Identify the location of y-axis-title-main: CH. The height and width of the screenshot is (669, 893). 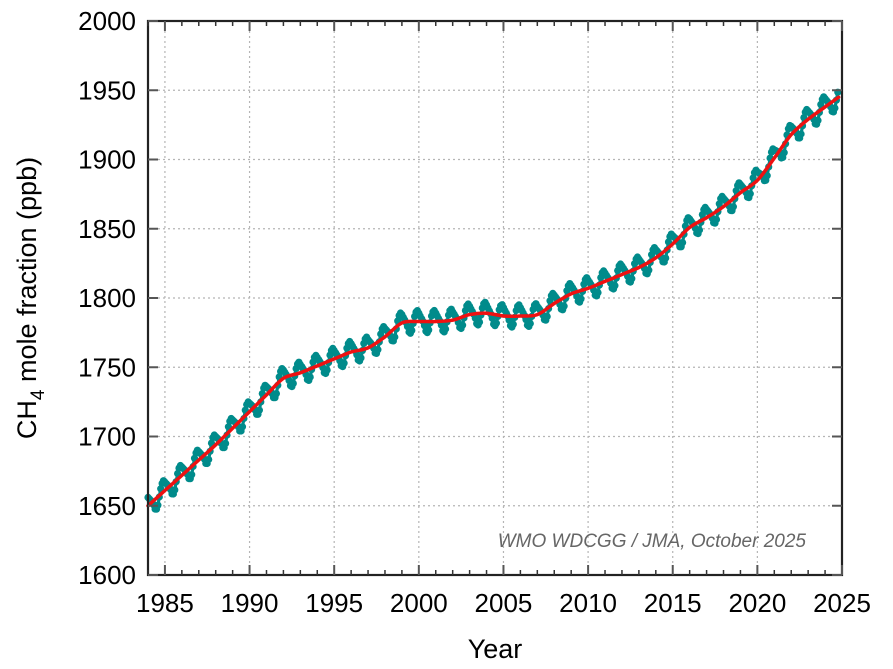
(27, 419).